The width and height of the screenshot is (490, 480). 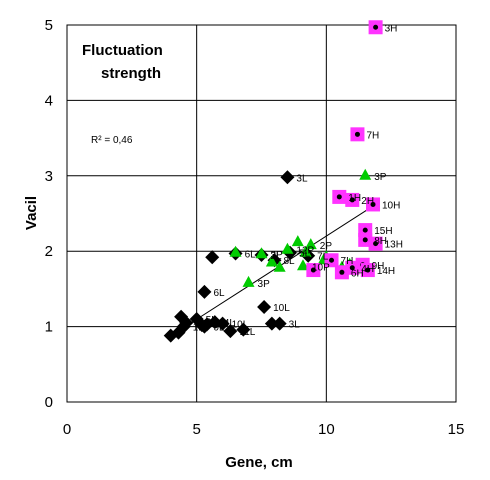 I want to click on point-label: 10P, so click(x=321, y=267).